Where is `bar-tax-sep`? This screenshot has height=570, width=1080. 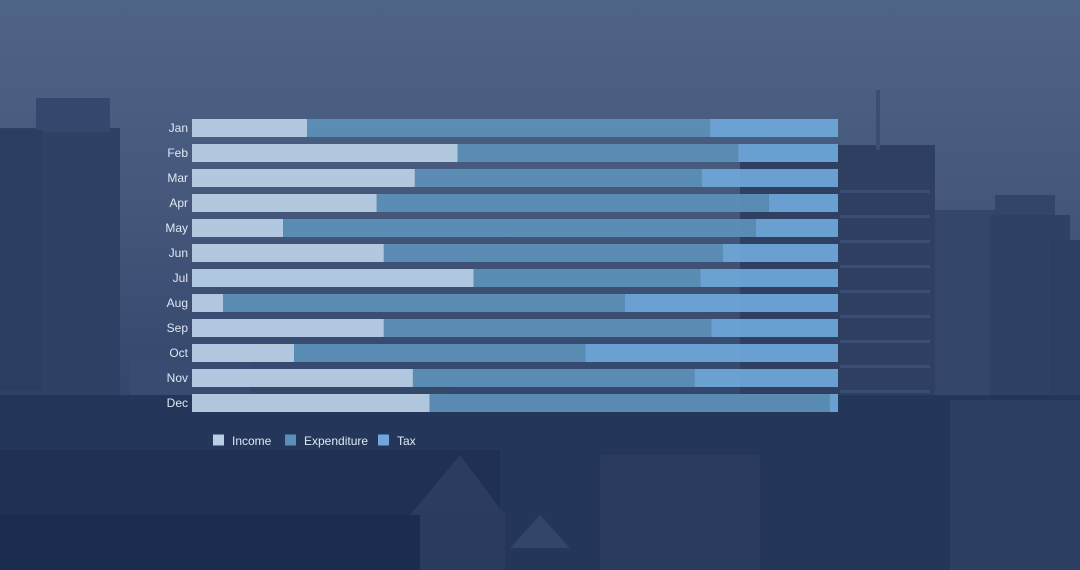
bar-tax-sep is located at coordinates (774, 328).